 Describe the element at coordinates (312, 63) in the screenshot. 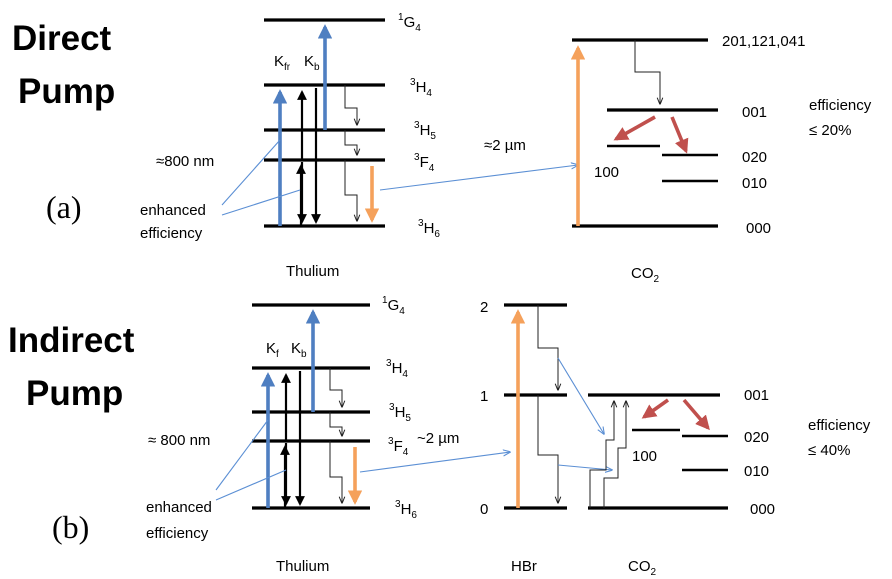

I see `tm-a-rate-kb: Kb` at that location.